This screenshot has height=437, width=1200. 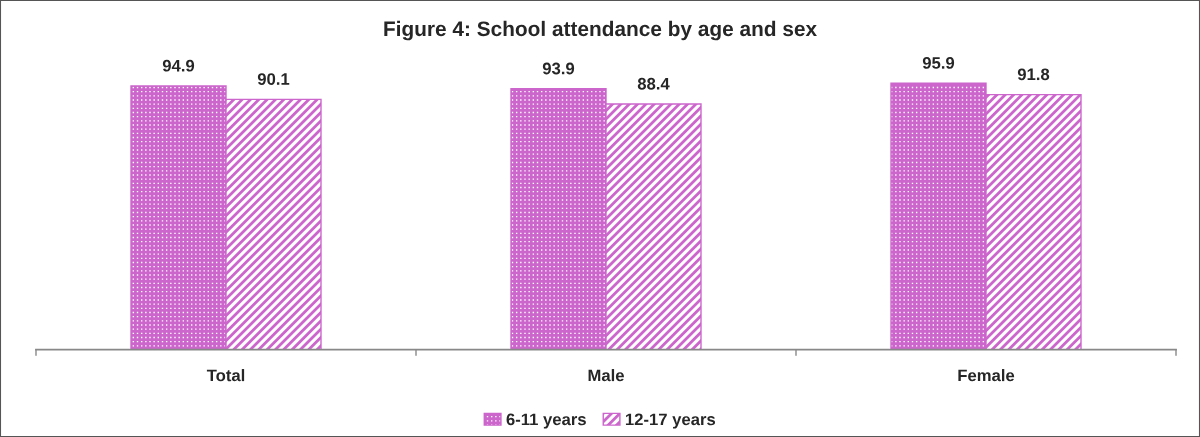 What do you see at coordinates (1033, 74) in the screenshot?
I see `data-label: 91.8` at bounding box center [1033, 74].